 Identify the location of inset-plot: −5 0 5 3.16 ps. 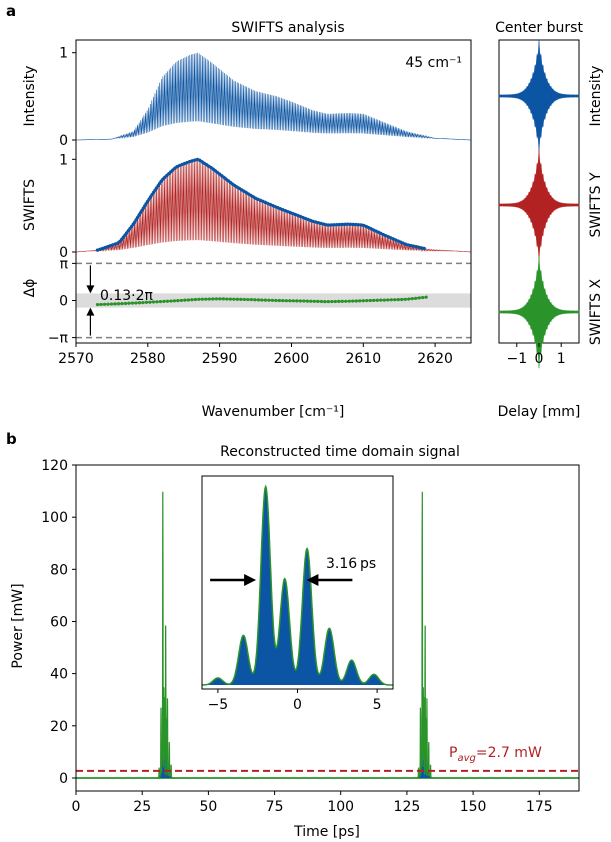
(297, 594).